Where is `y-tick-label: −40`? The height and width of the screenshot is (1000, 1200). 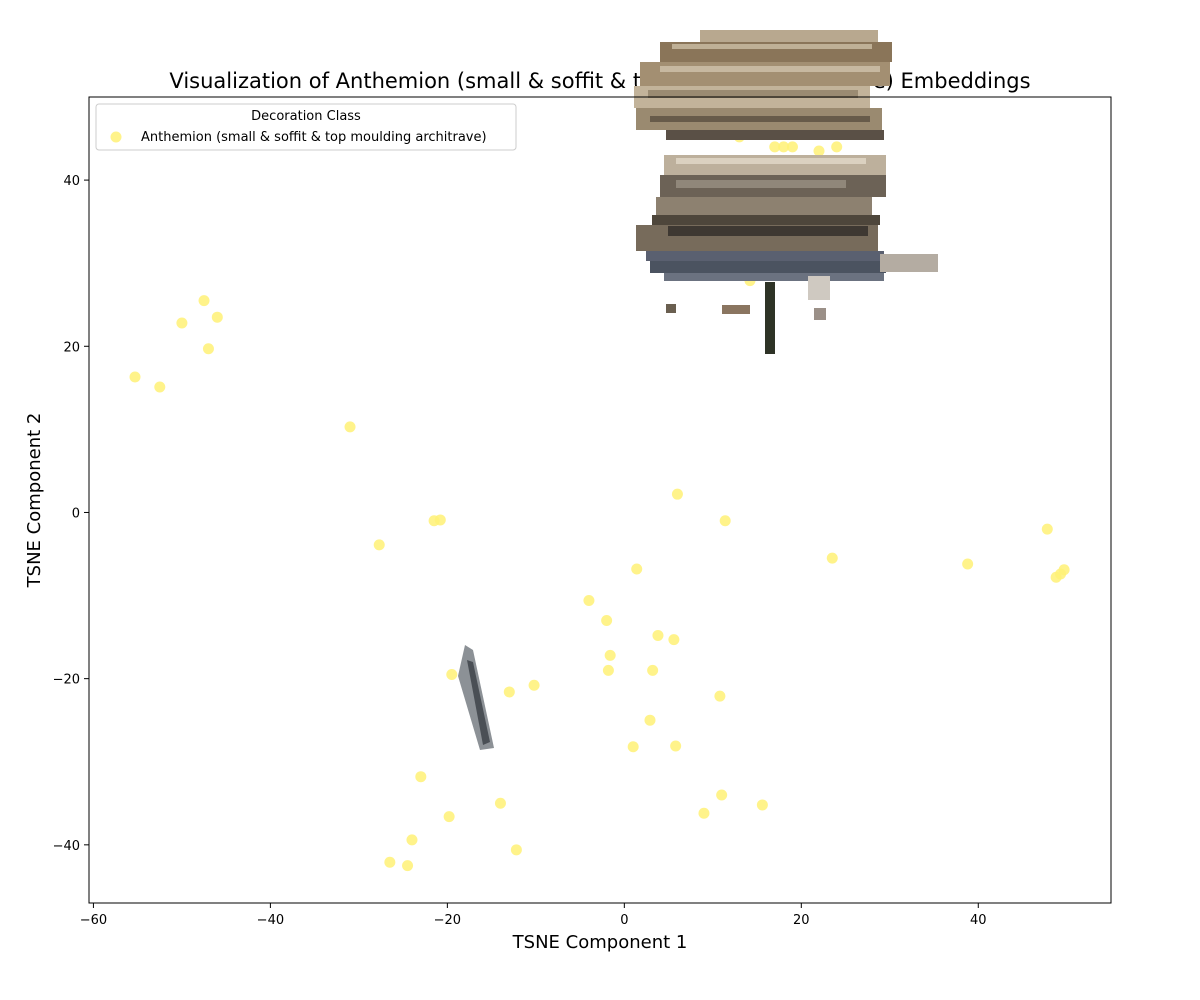
y-tick-label: −40 is located at coordinates (66, 846).